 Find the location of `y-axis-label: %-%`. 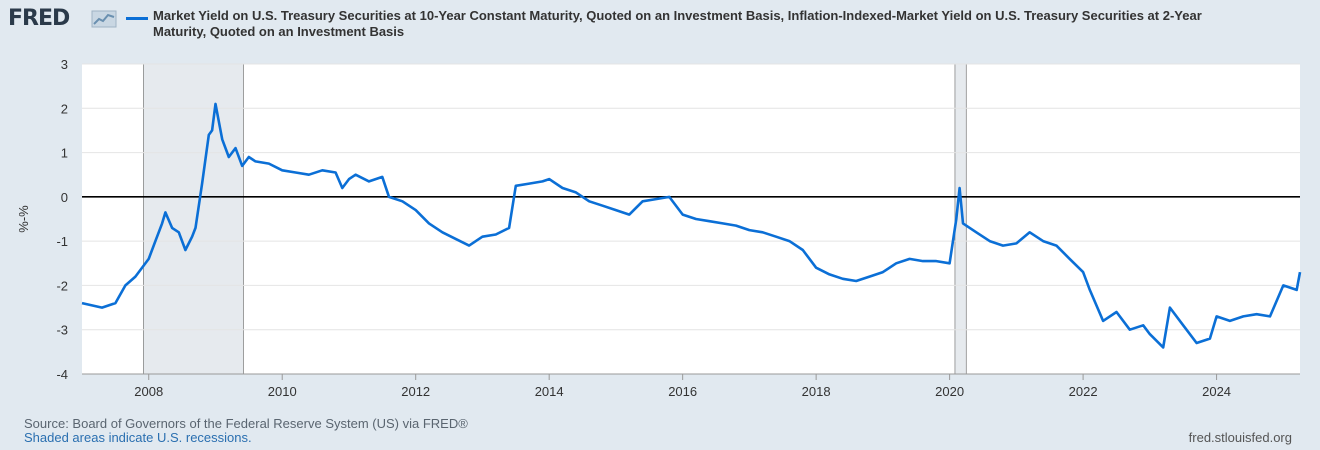

y-axis-label: %-% is located at coordinates (23, 219).